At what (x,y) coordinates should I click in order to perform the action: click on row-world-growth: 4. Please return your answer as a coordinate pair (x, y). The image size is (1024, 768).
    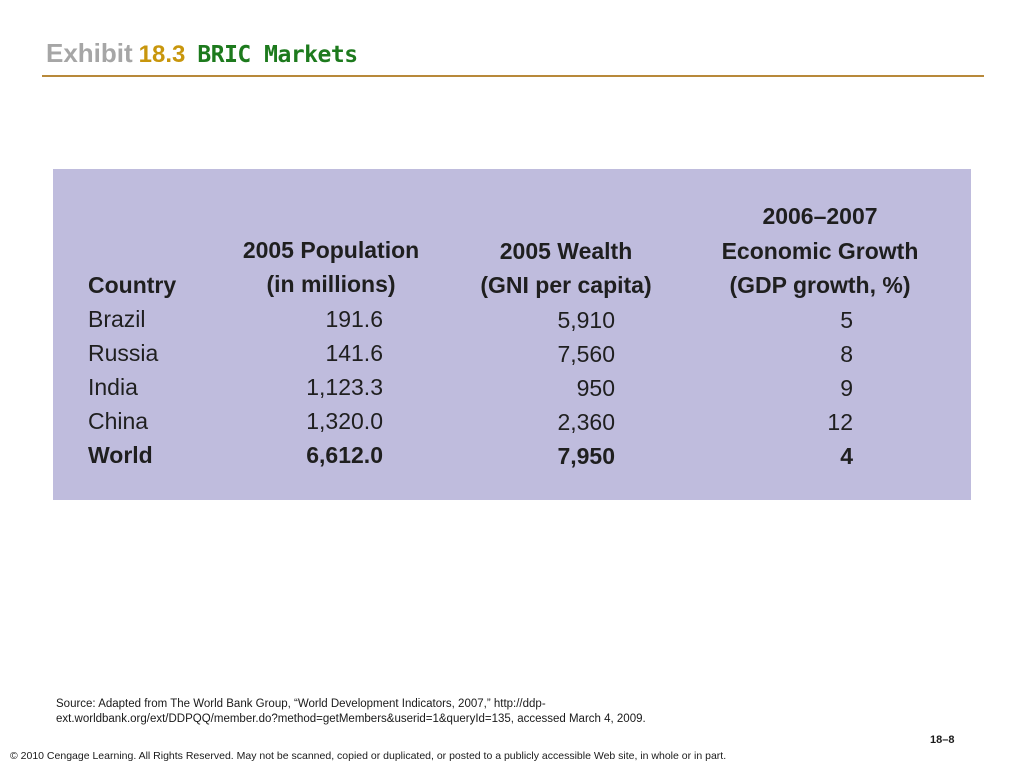
    Looking at the image, I should click on (846, 456).